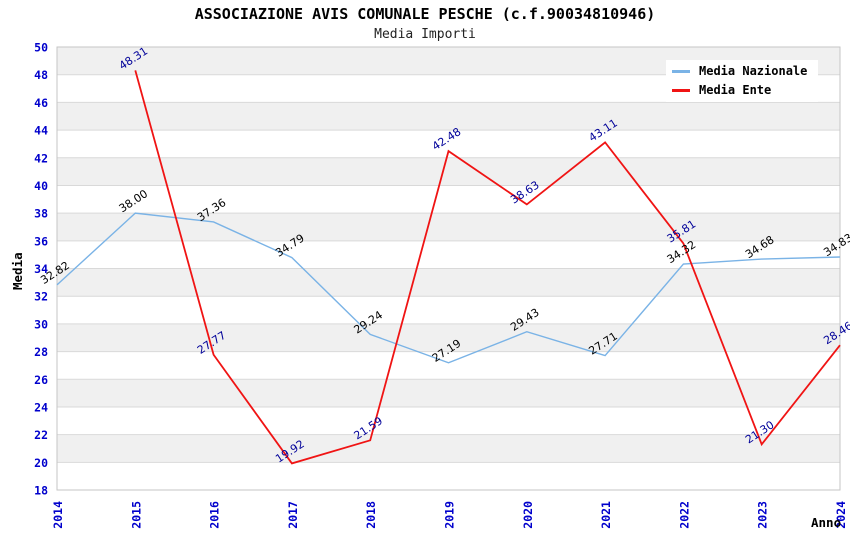 The image size is (850, 550). What do you see at coordinates (742, 81) in the screenshot?
I see `legend: Media Nazionale Media Ente` at bounding box center [742, 81].